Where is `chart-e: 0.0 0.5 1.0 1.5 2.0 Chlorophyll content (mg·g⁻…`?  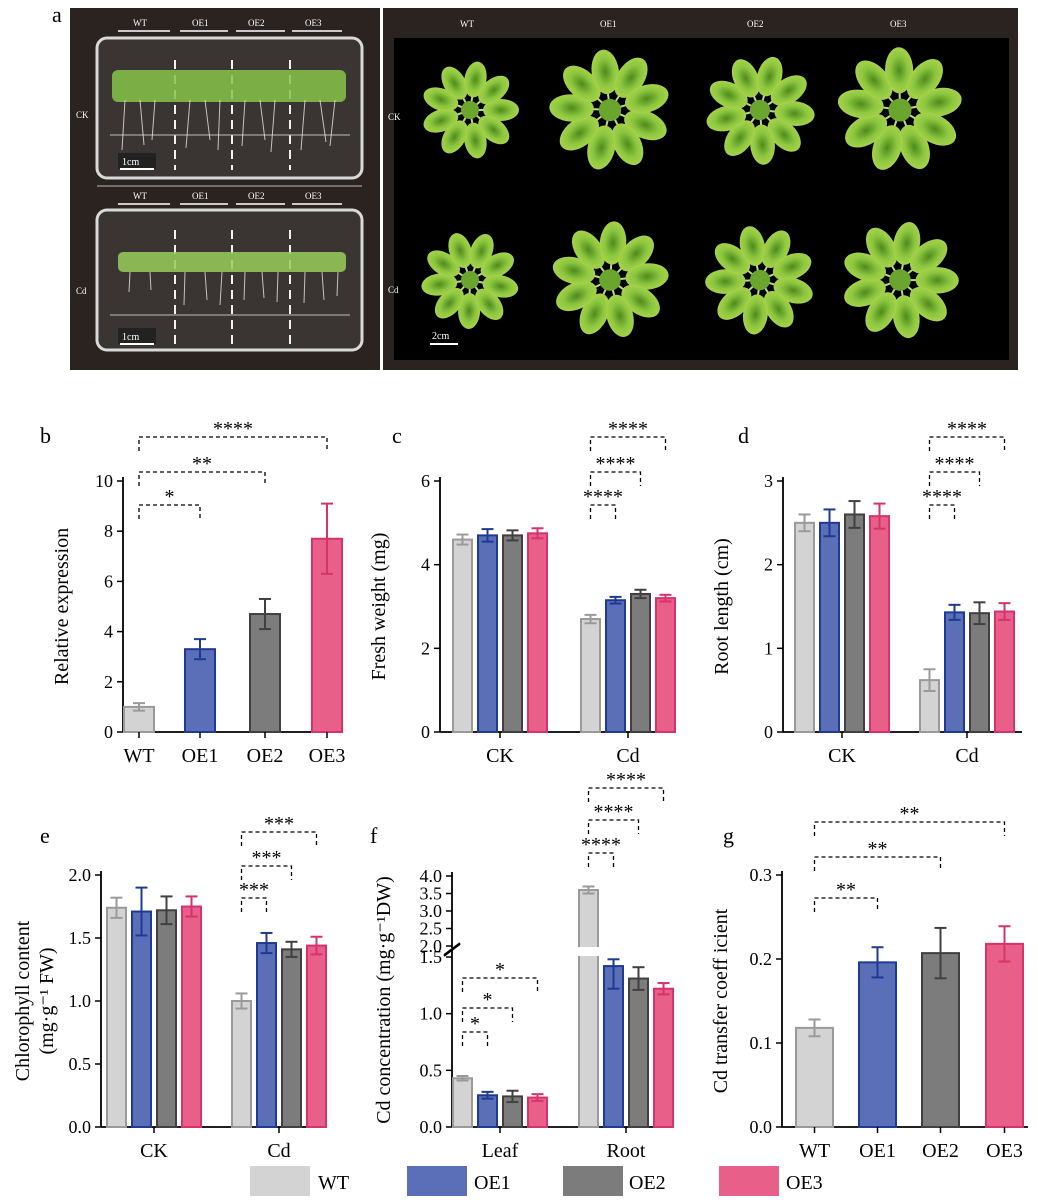 chart-e: 0.0 0.5 1.0 1.5 2.0 Chlorophyll content (mg·g⁻… is located at coordinates (169, 987).